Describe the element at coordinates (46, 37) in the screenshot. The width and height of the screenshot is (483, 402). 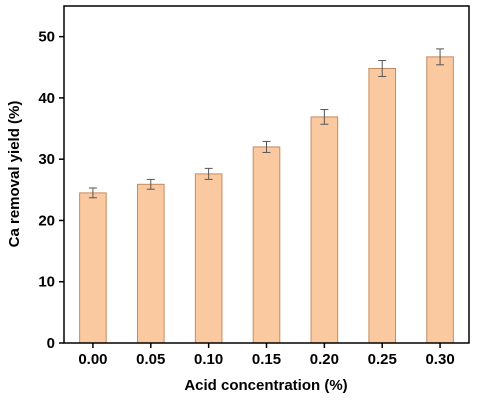
I see `y-tick-label-5: 50` at that location.